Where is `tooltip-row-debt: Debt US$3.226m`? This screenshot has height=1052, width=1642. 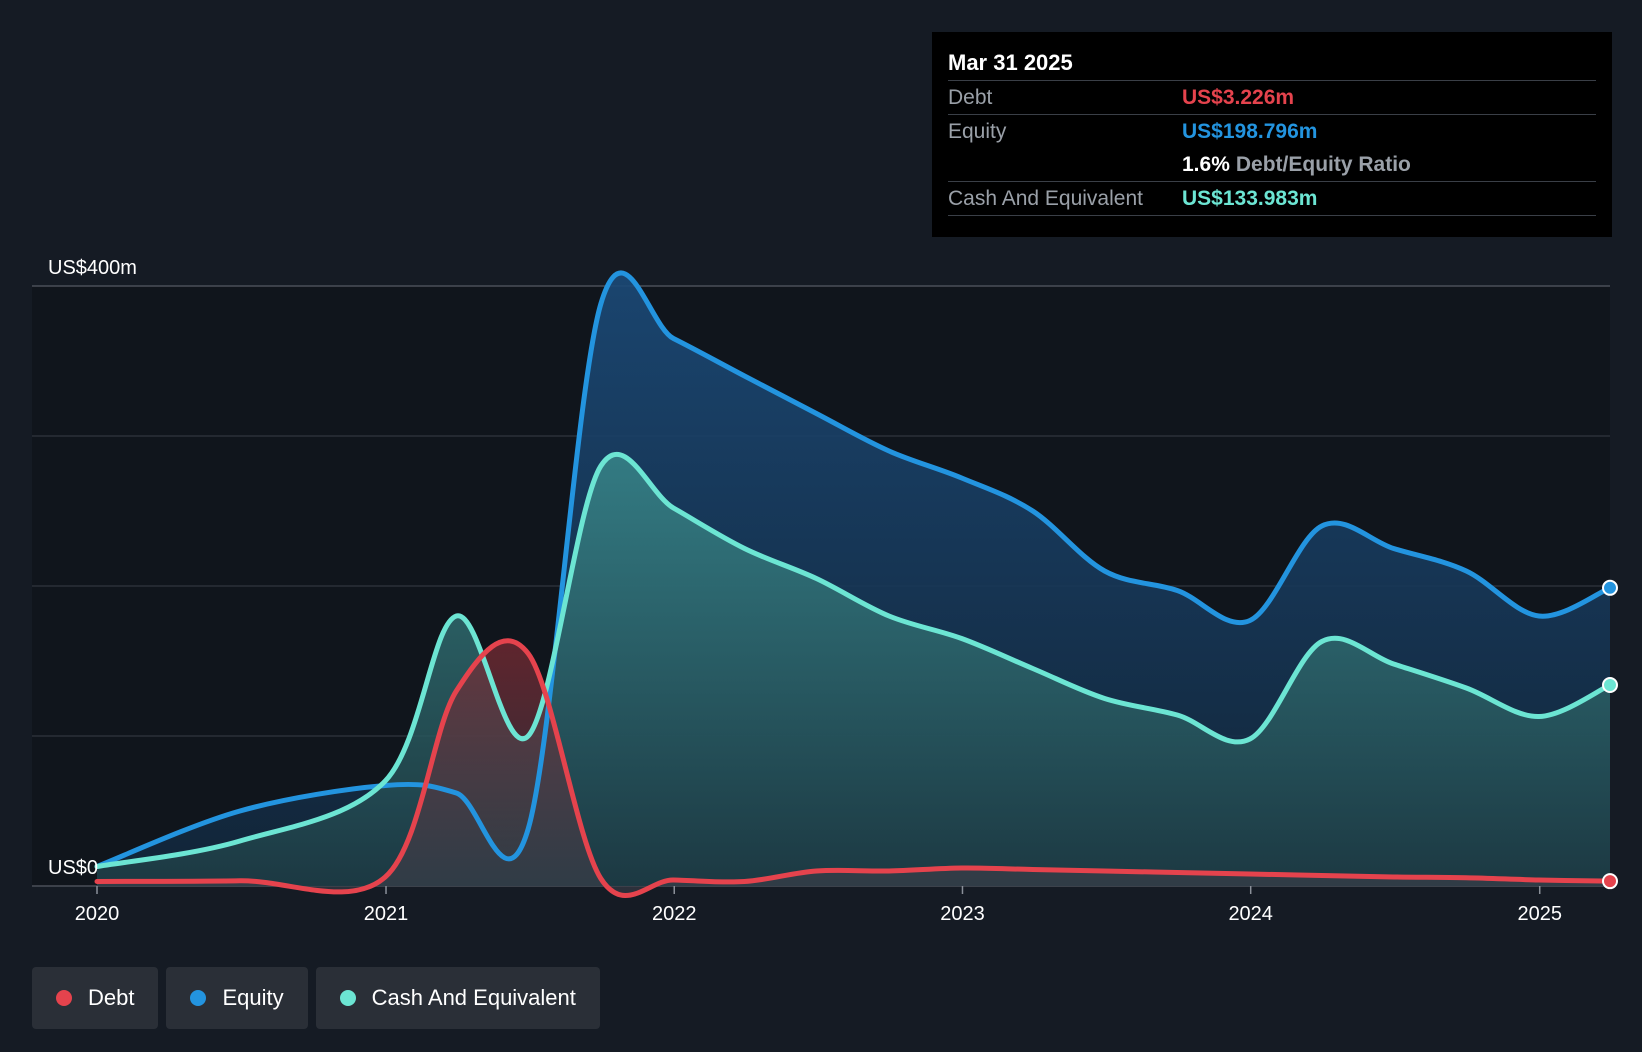
tooltip-row-debt: Debt US$3.226m is located at coordinates (1272, 97).